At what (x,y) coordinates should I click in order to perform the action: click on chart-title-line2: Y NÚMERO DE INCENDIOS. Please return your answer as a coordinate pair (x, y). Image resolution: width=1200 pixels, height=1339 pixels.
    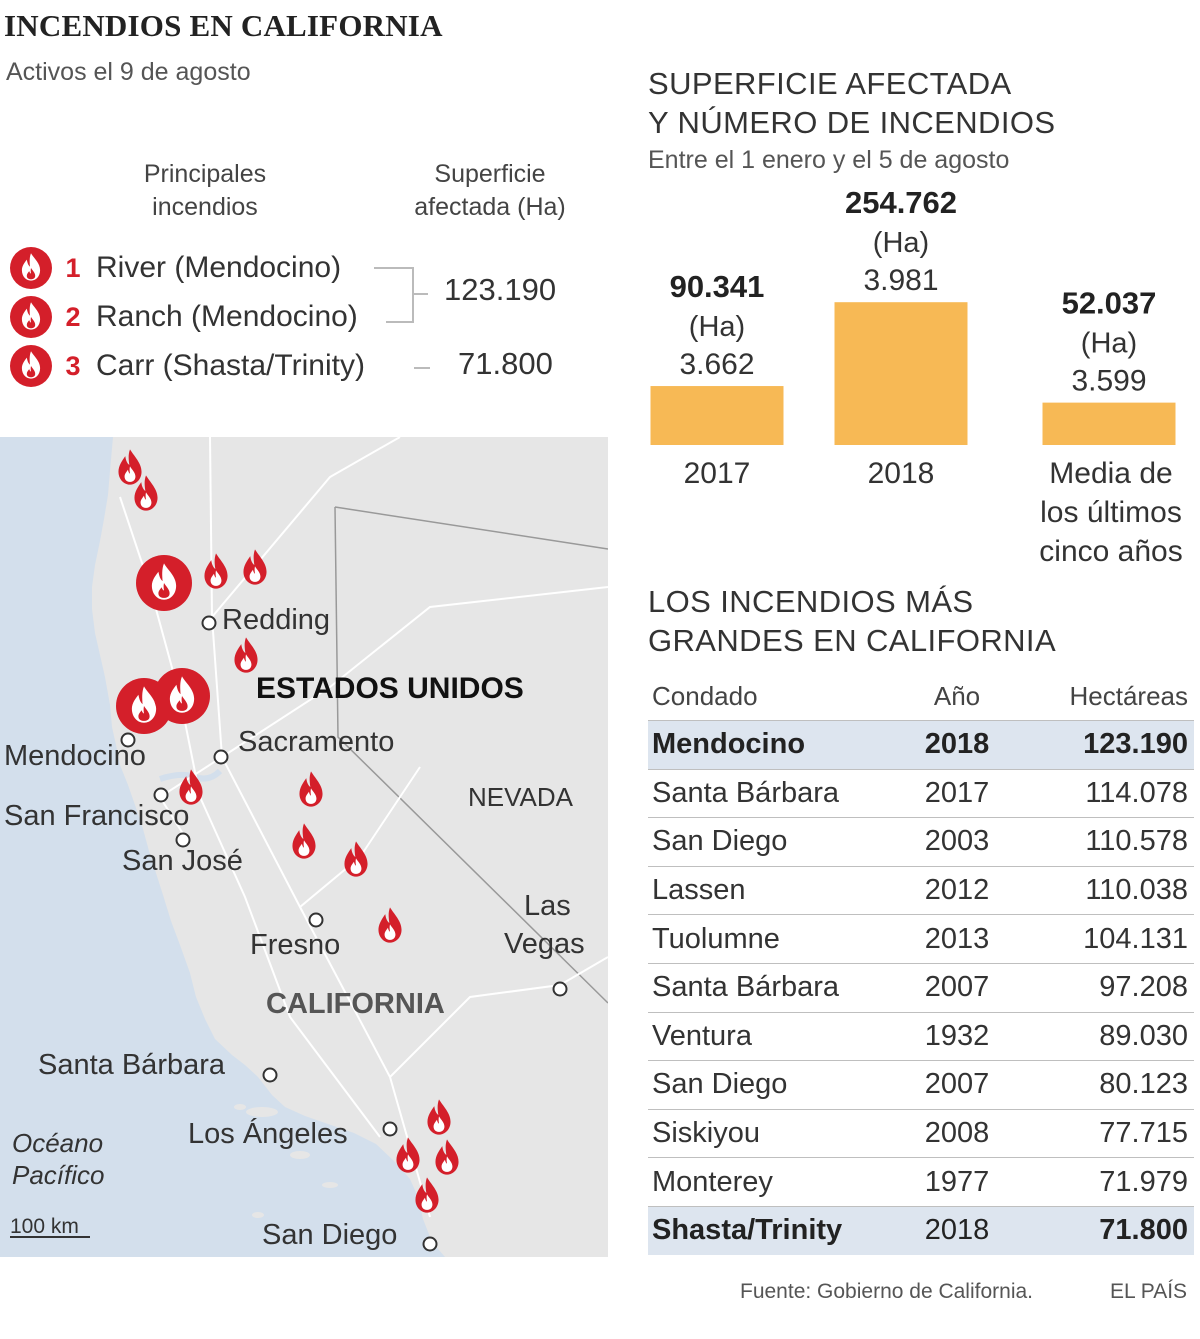
    Looking at the image, I should click on (852, 122).